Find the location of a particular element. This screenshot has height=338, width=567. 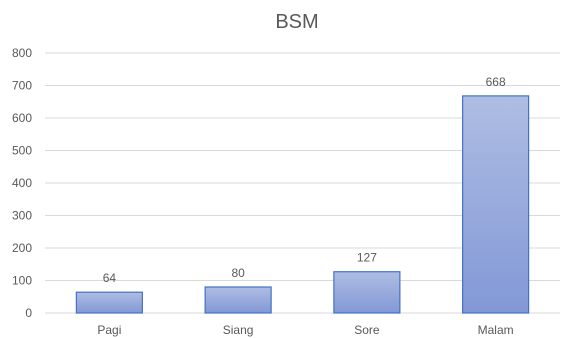

y-axis-ticks: 0 100 200 300 400 500 600 700 800 is located at coordinates (22, 183).